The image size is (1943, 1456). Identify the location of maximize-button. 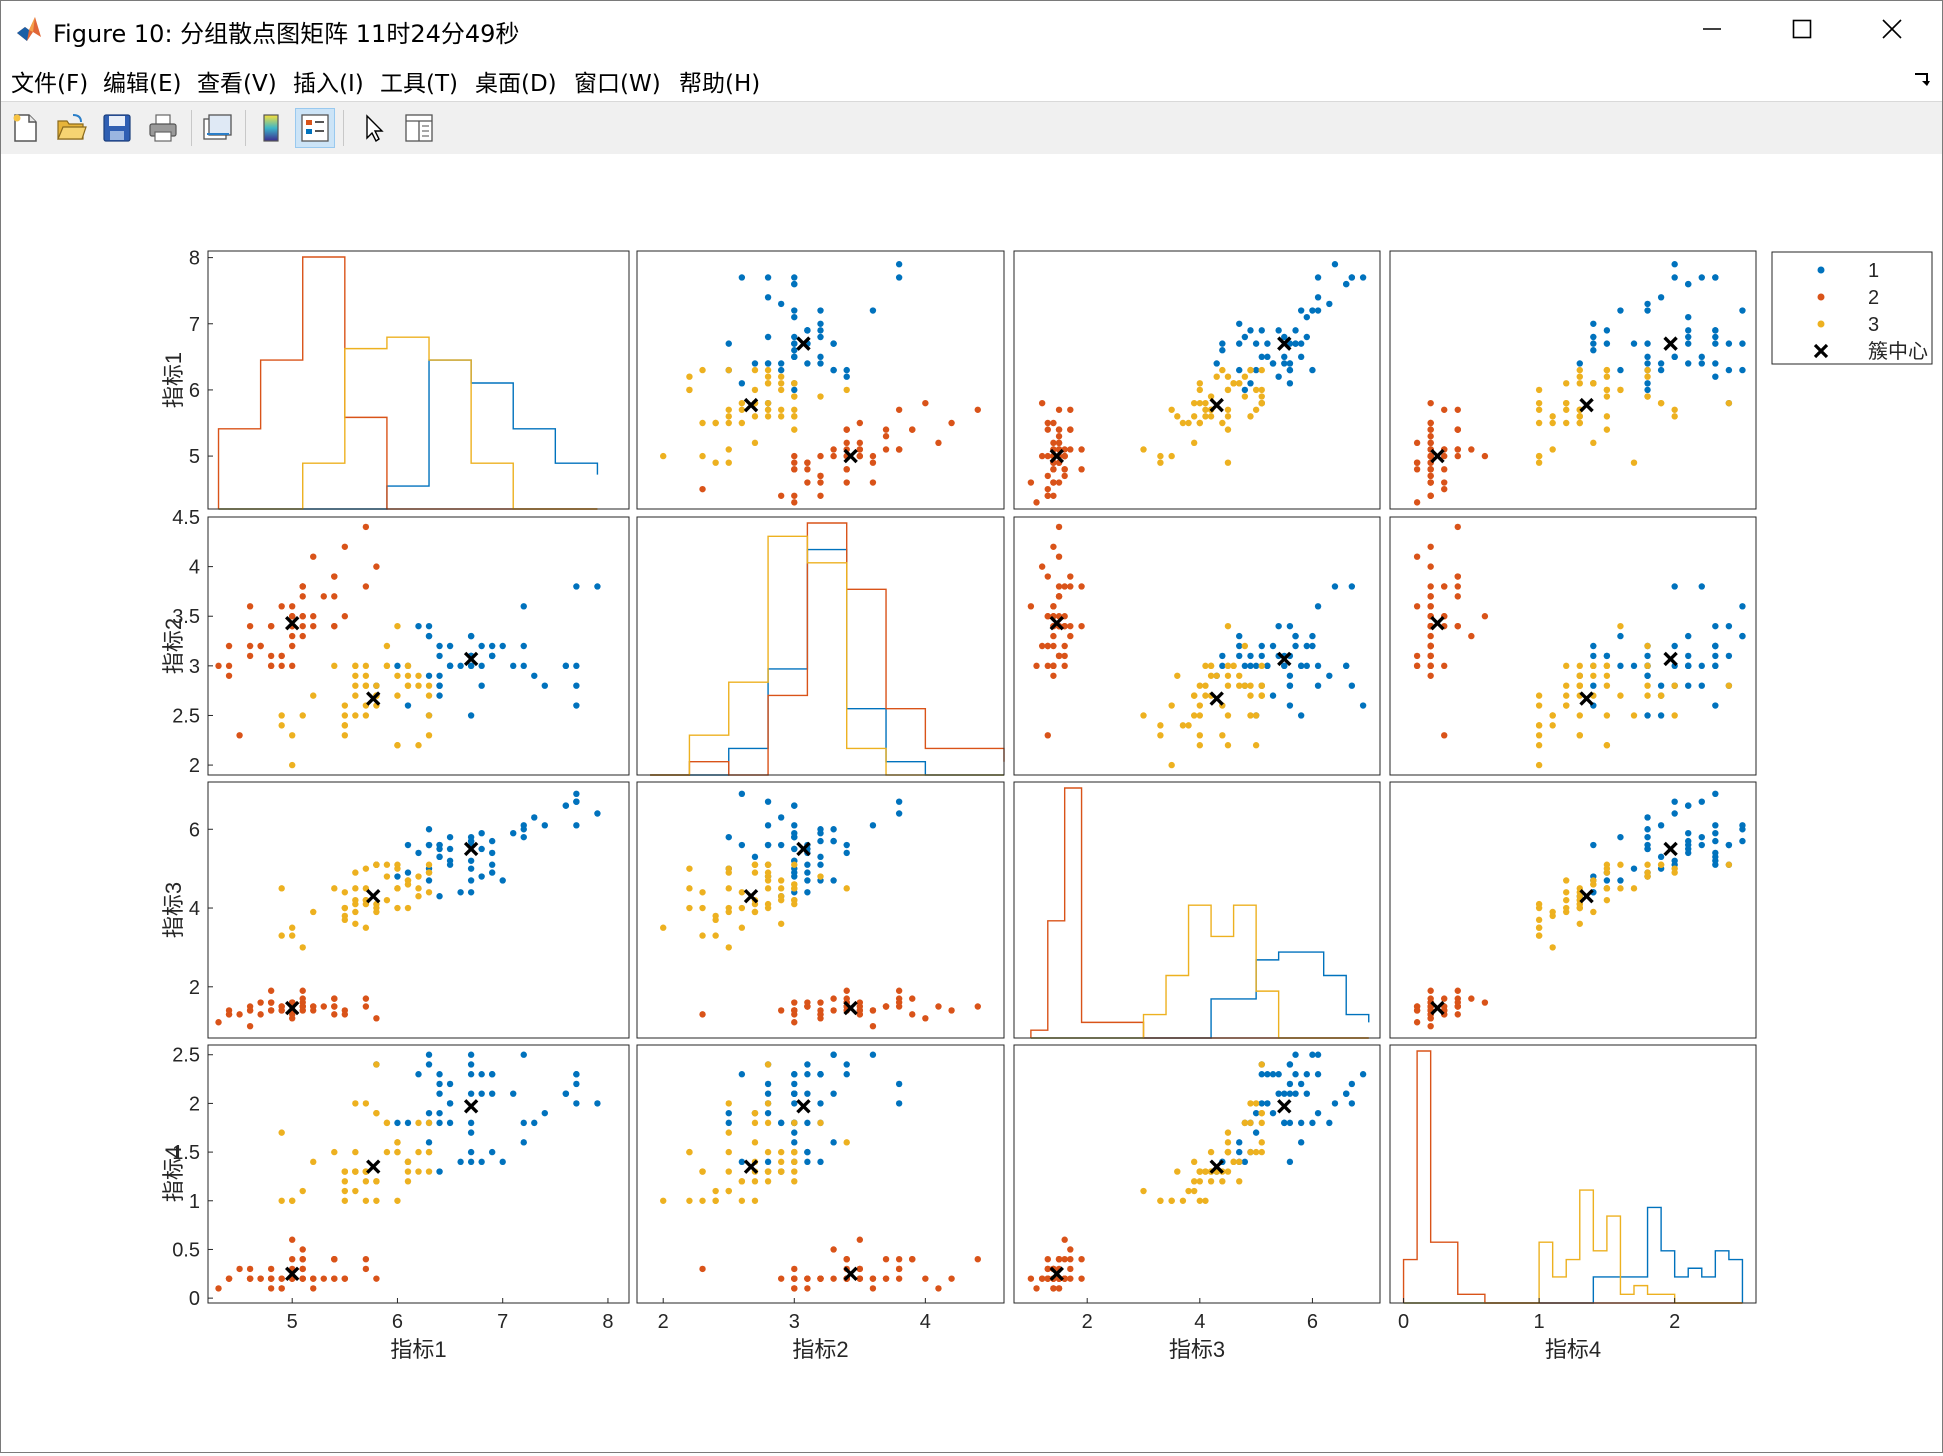
(1802, 29).